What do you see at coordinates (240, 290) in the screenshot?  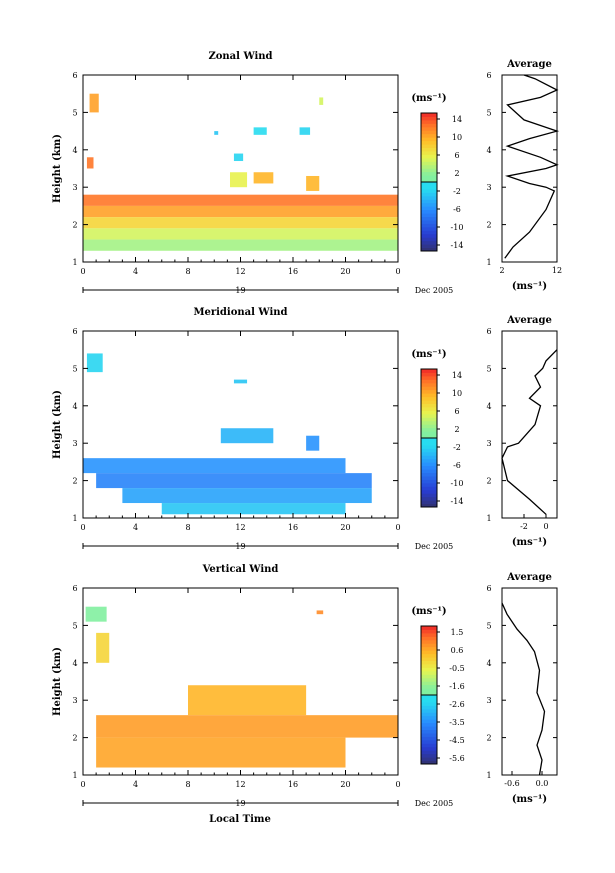 I see `day-label: 19` at bounding box center [240, 290].